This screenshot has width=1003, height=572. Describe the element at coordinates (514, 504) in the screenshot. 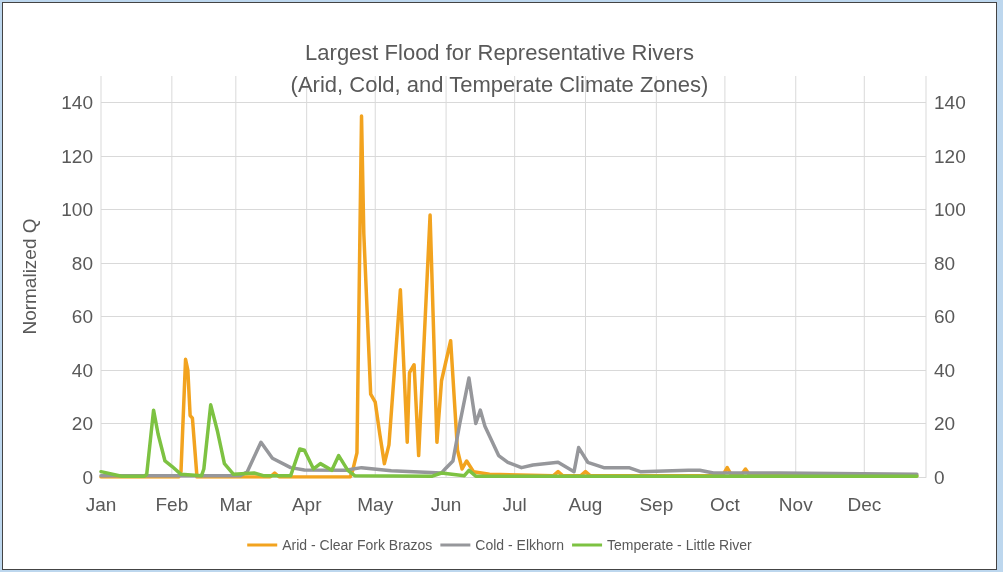

I see `x-tick-label: Jul` at that location.